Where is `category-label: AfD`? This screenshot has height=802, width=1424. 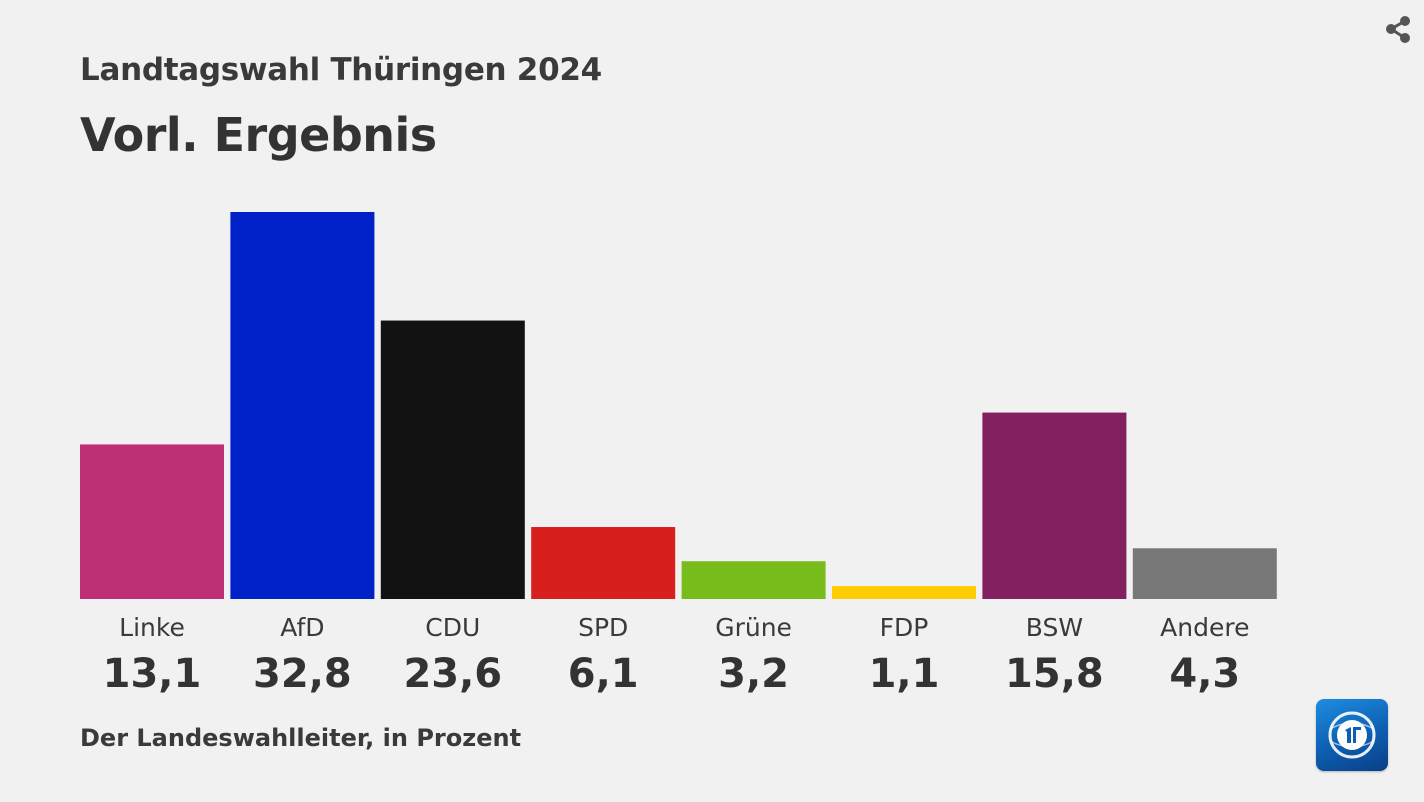
category-label: AfD is located at coordinates (302, 627).